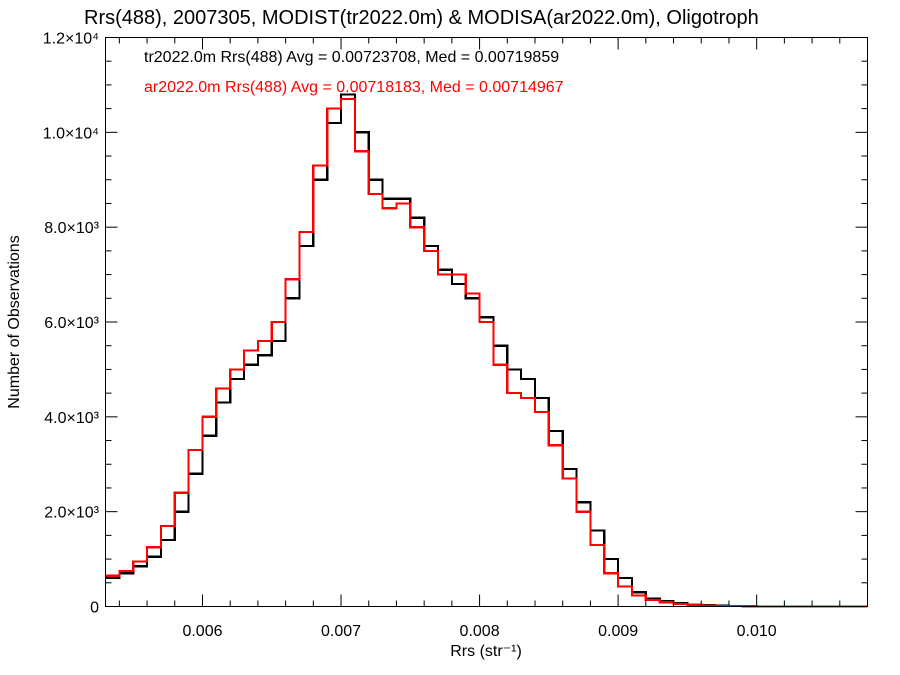  I want to click on y-tick-label: 1.0×10⁴, so click(71, 133).